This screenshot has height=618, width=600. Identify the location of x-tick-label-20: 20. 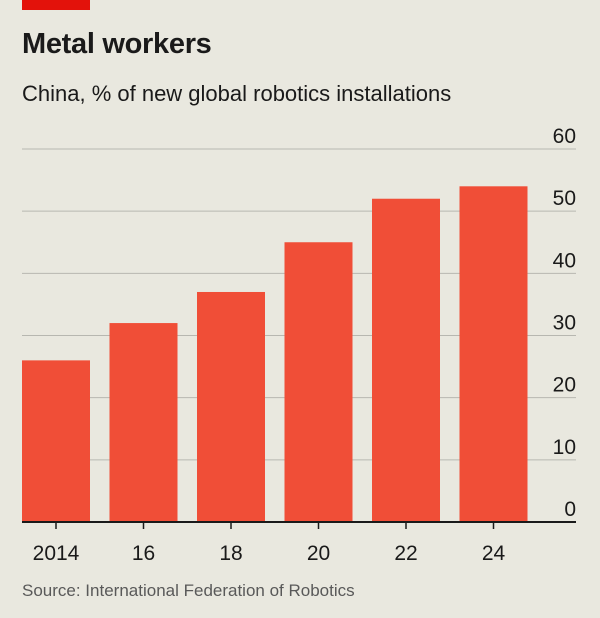
(318, 553).